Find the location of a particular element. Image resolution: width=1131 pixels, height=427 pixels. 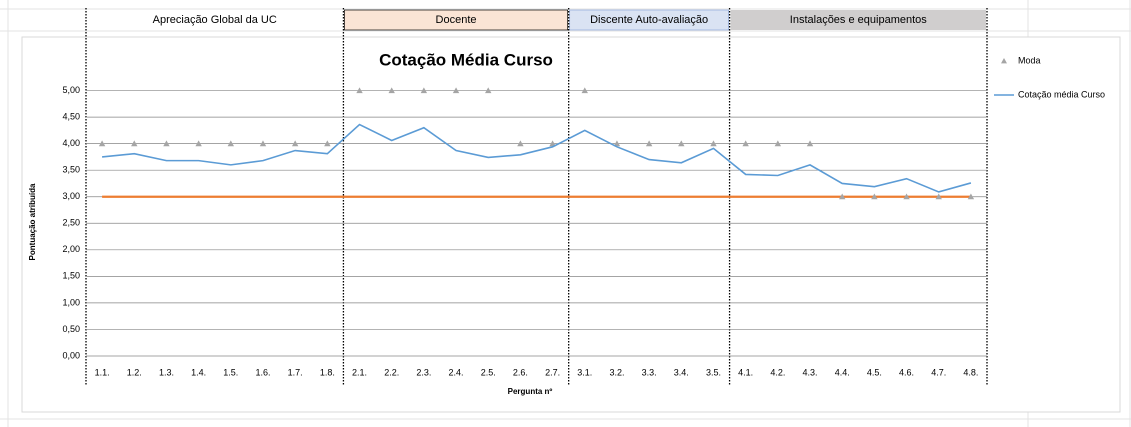

y-tick-label: 4,50 is located at coordinates (71, 116).